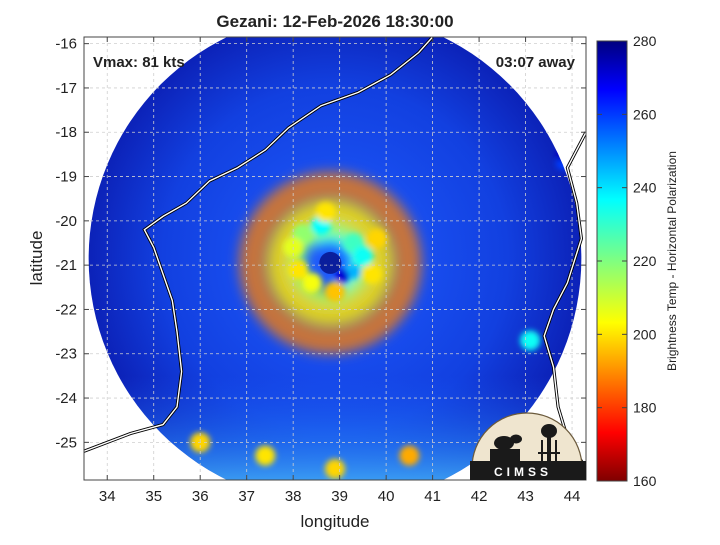 Image resolution: width=720 pixels, height=545 pixels. I want to click on cimss-logo: CIMSS, so click(528, 446).